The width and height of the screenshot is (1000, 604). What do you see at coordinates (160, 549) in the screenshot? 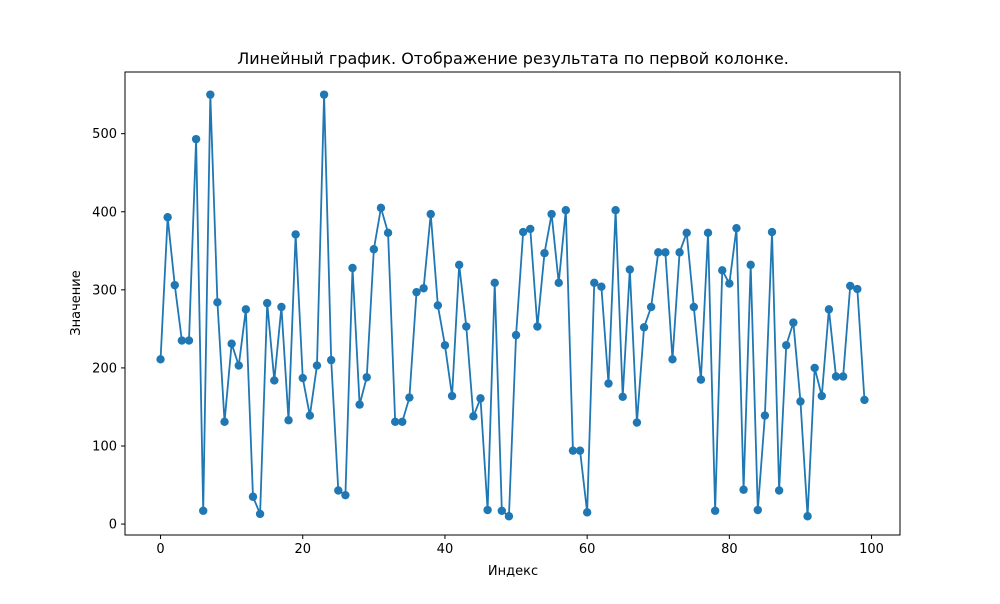
I see `x-tick-label: 0` at bounding box center [160, 549].